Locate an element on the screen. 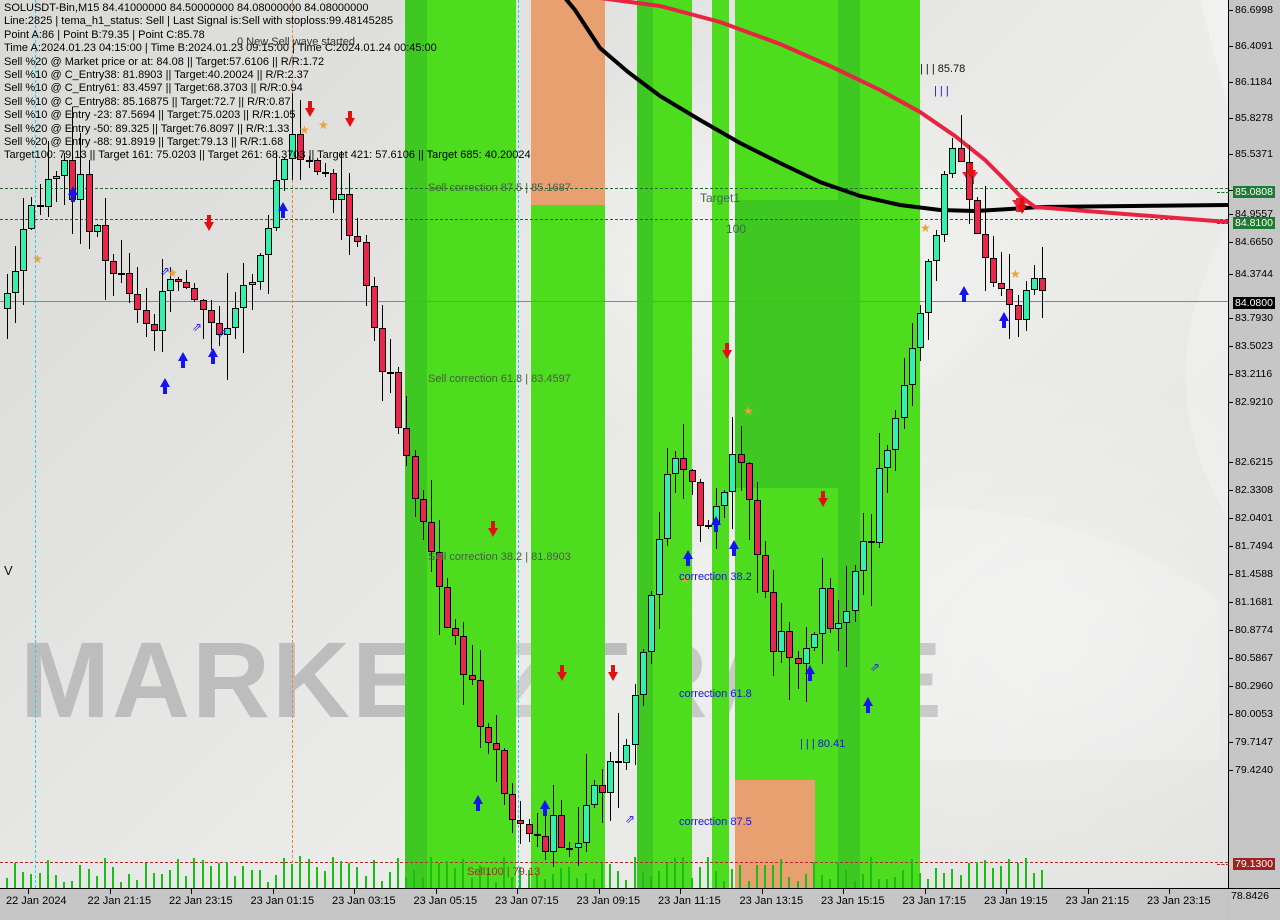  price-tick: 85.8278 is located at coordinates (1251, 118).